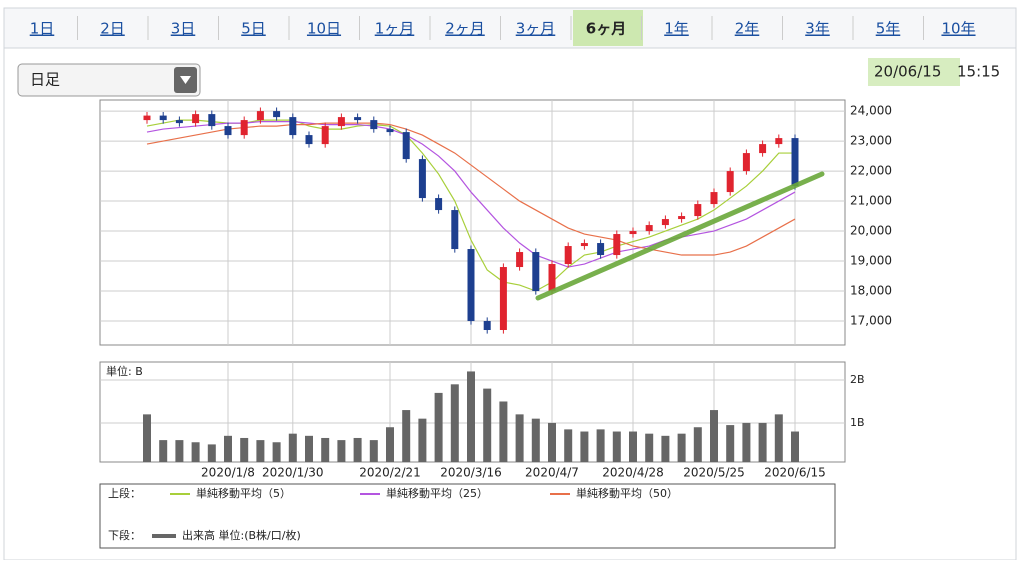 This screenshot has width=1024, height=564. I want to click on dropdown-arrow, so click(185, 80).